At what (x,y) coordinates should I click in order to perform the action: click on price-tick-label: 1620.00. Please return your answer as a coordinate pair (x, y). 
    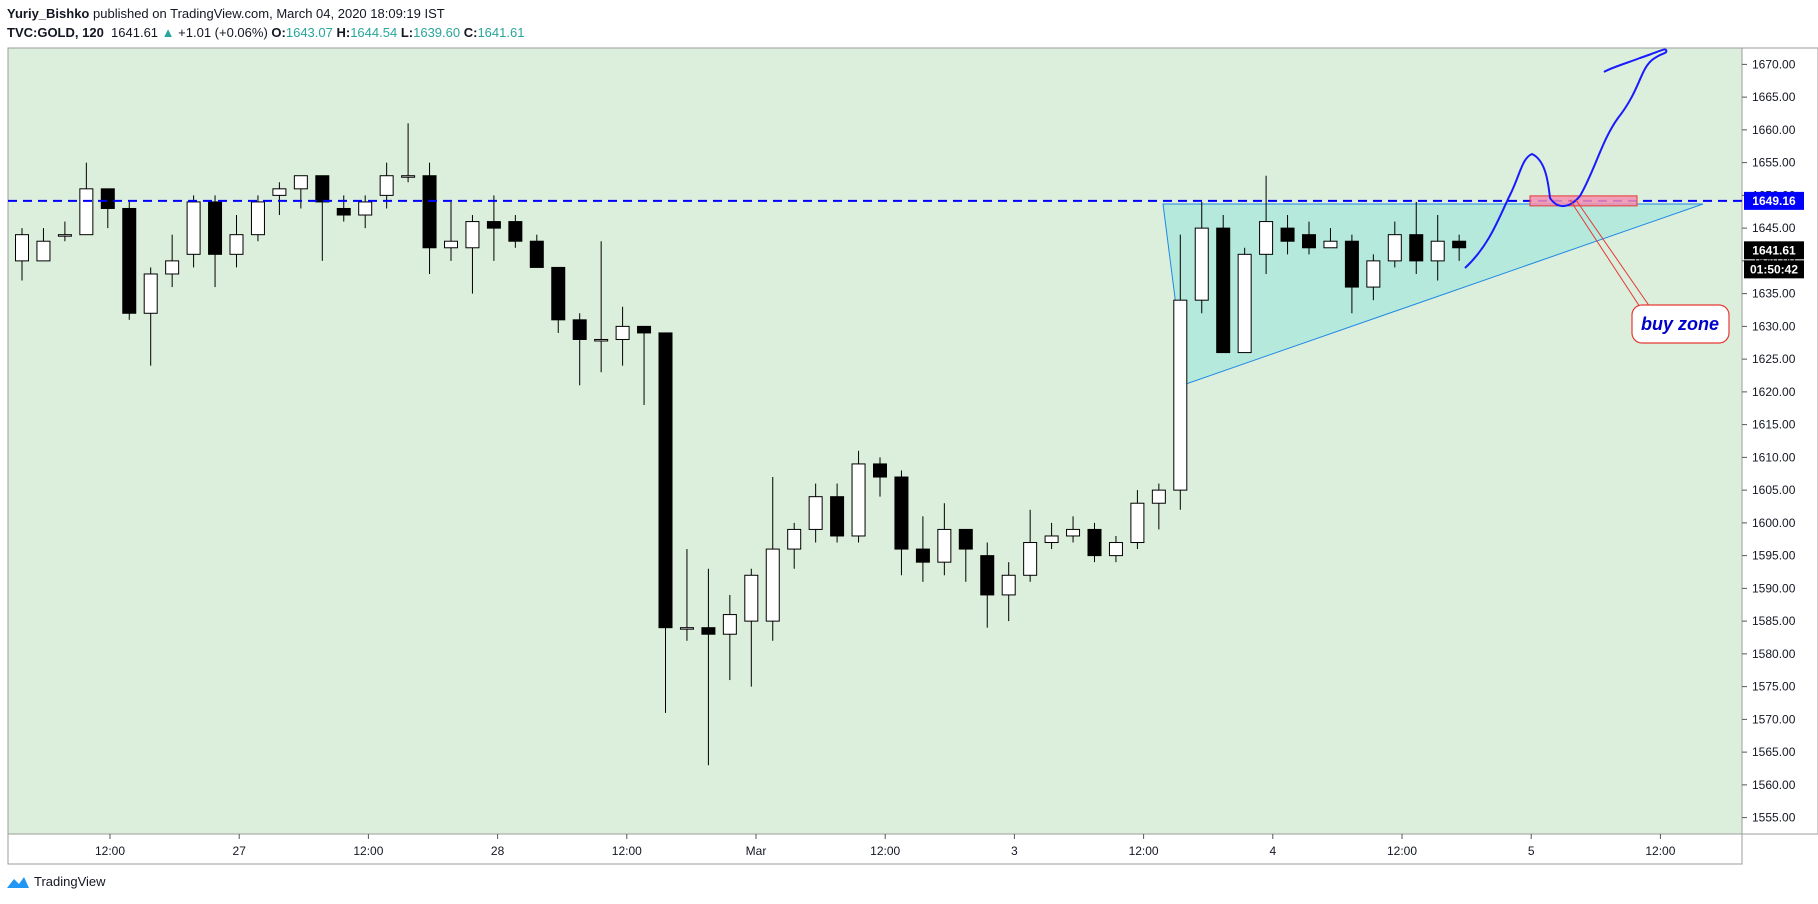
    Looking at the image, I should click on (1774, 392).